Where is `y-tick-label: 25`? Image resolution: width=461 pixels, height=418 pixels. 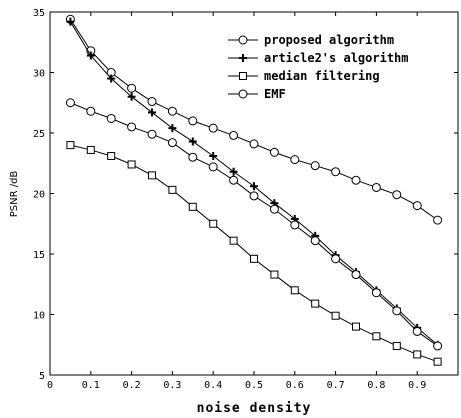
y-tick-label: 25 is located at coordinates (39, 134).